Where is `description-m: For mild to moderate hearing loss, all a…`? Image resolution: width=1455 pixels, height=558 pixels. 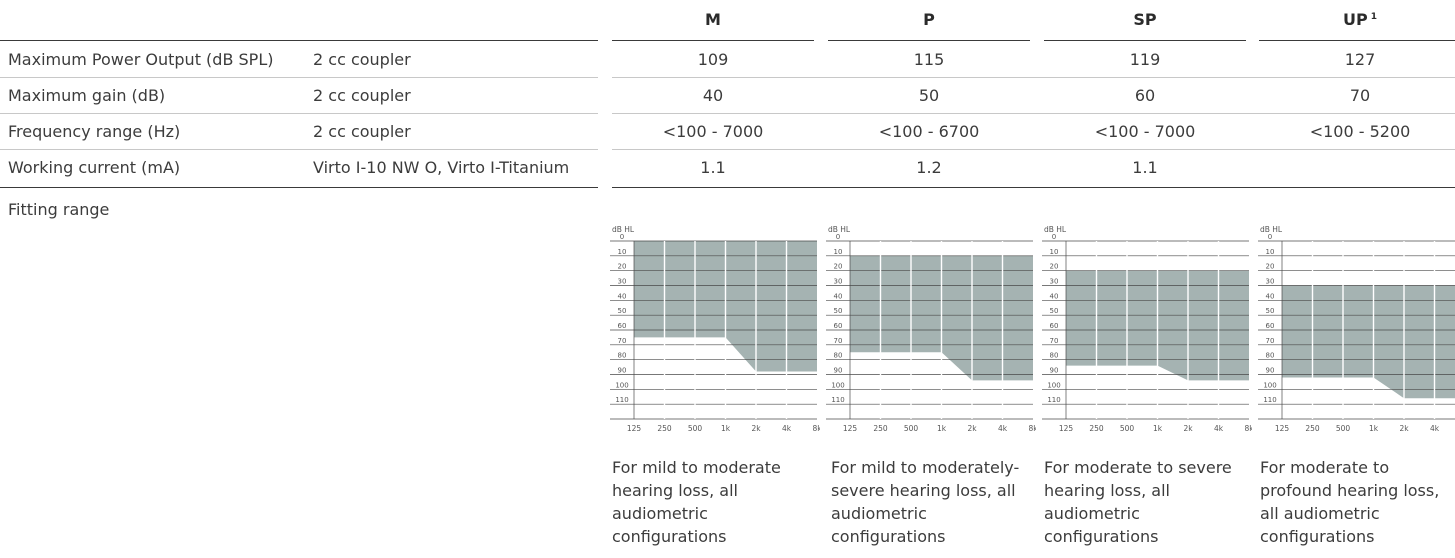 description-m: For mild to moderate hearing loss, all a… is located at coordinates (714, 502).